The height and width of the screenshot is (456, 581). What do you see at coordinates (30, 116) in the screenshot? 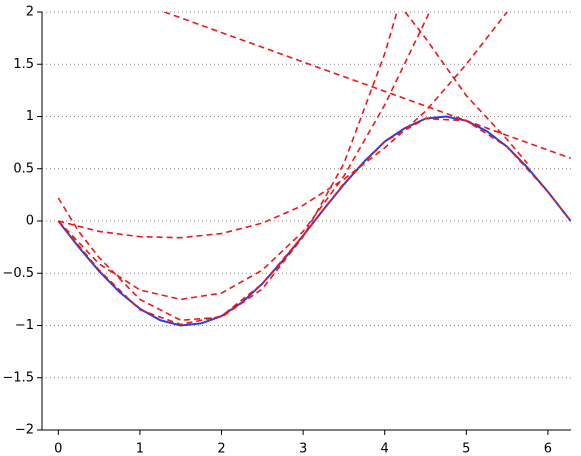
I see `y-tick-label: 1` at bounding box center [30, 116].